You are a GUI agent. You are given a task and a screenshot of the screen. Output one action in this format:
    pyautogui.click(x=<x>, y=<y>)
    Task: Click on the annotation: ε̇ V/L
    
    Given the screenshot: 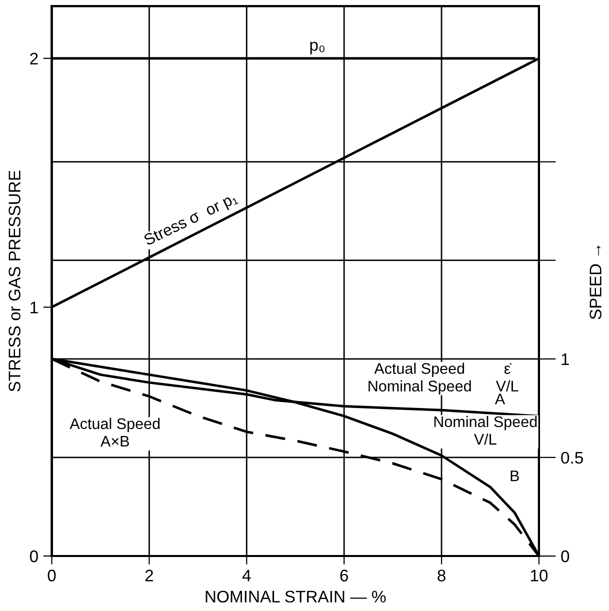 What is the action you would take?
    pyautogui.click(x=507, y=377)
    